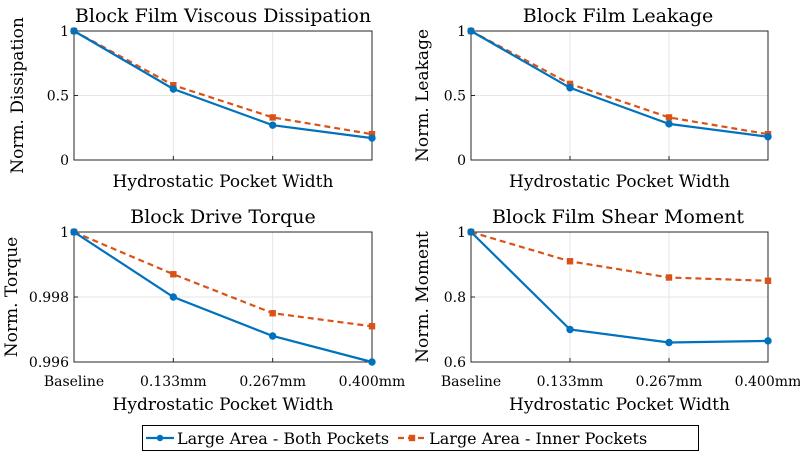 Image resolution: width=800 pixels, height=457 pixels. I want to click on y-axis-label: Norm. Moment, so click(423, 297).